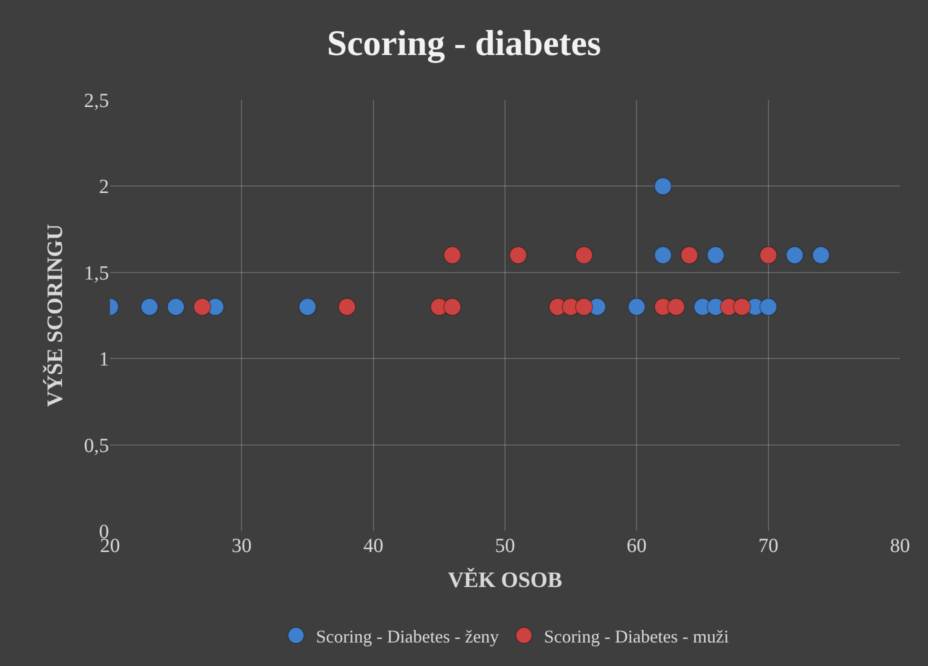 This screenshot has height=666, width=928. What do you see at coordinates (407, 636) in the screenshot?
I see `legend-label: Scoring - Diabetes - ženy` at bounding box center [407, 636].